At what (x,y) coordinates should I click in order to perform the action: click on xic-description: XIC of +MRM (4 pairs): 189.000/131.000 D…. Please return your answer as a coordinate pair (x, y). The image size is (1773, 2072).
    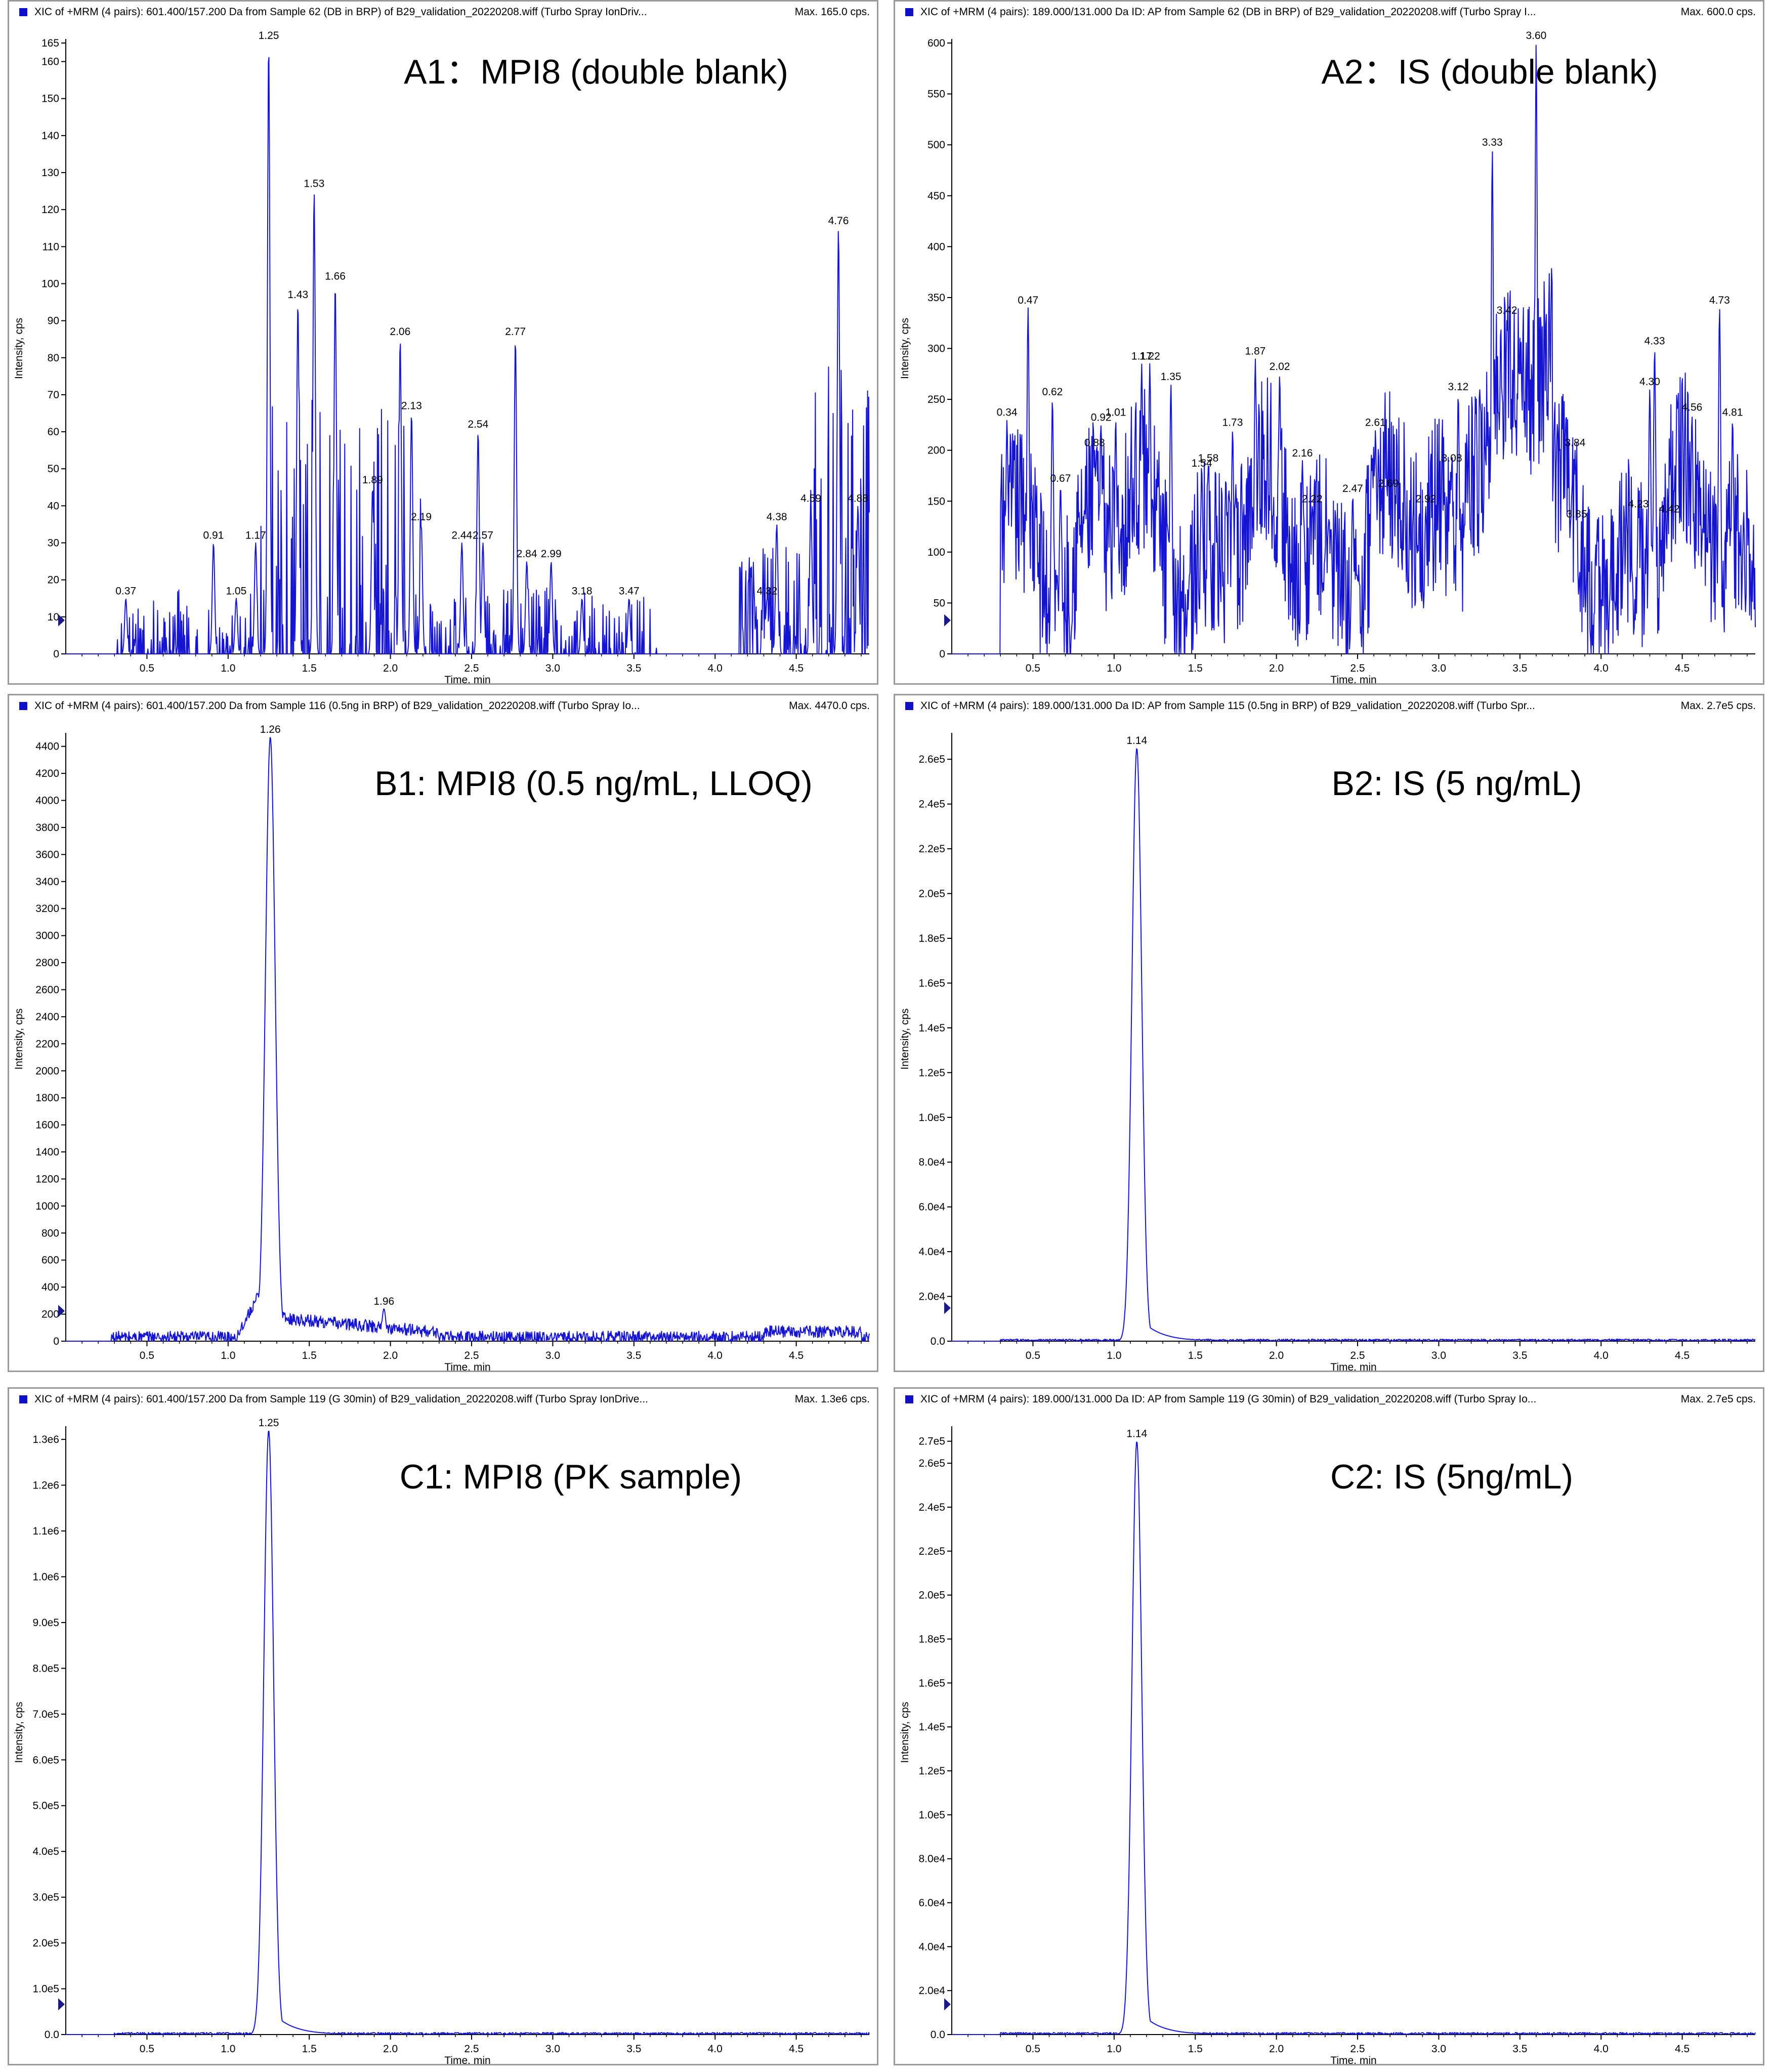
    Looking at the image, I should click on (1228, 12).